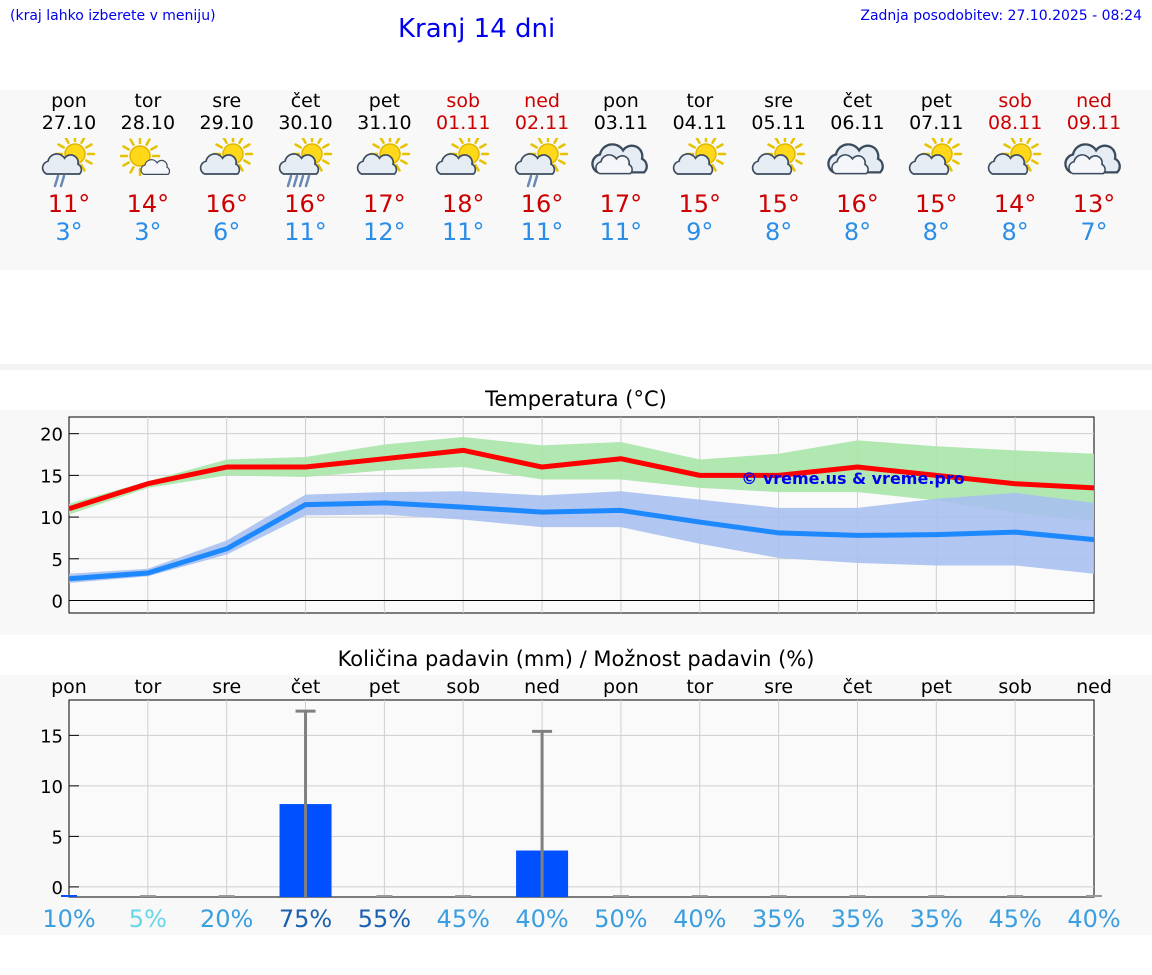  I want to click on day-date: 09.11, so click(1094, 123).